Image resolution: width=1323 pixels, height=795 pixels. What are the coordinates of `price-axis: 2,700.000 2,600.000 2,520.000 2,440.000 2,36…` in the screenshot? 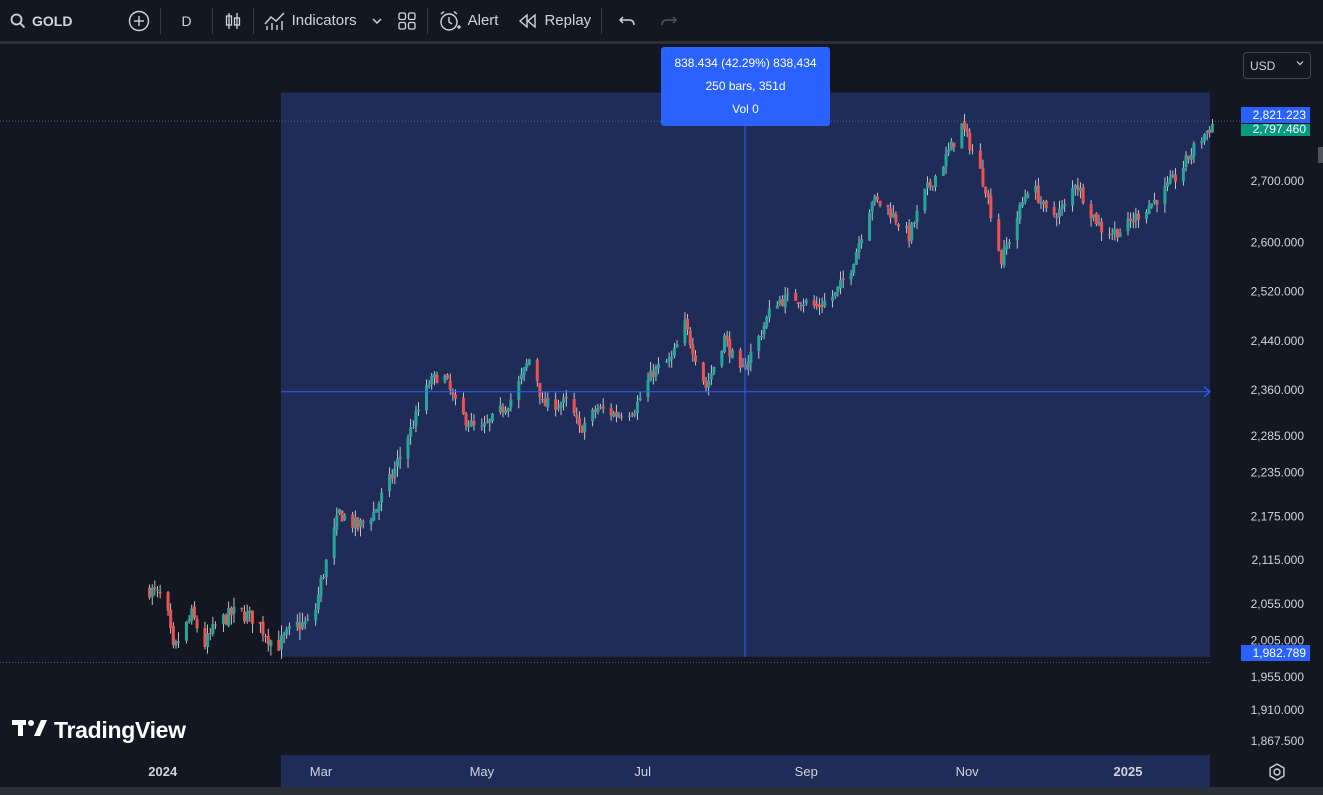 It's located at (1278, 461).